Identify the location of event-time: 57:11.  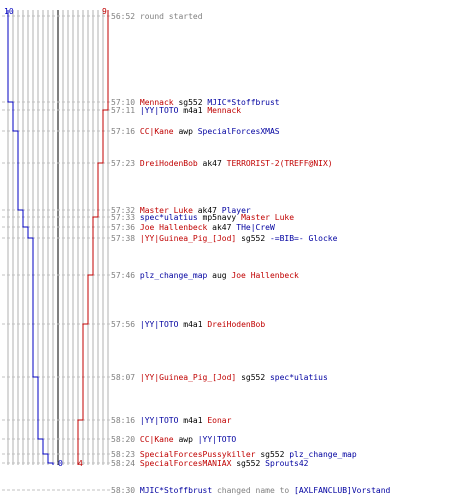
(125, 110).